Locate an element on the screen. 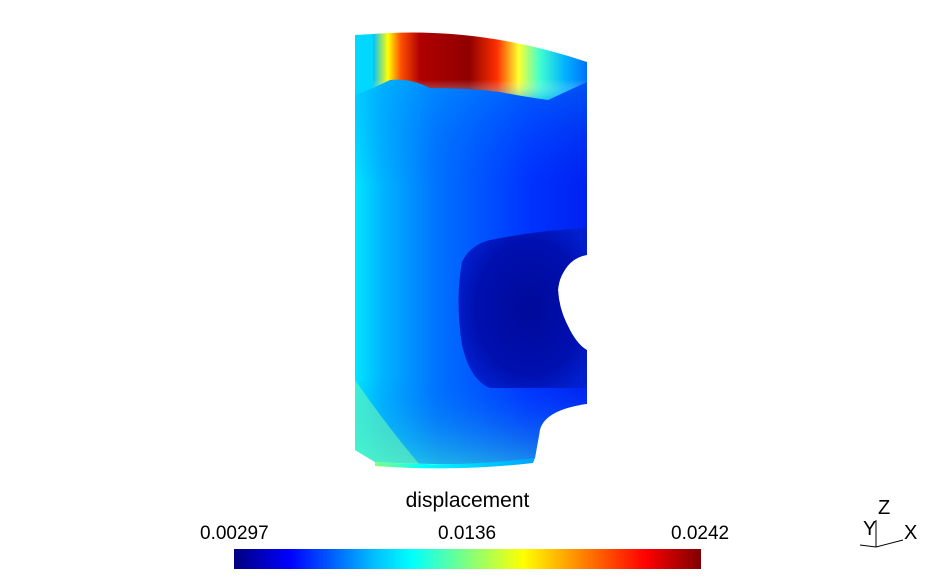 The image size is (935, 588). model-bore-opening is located at coordinates (573, 302).